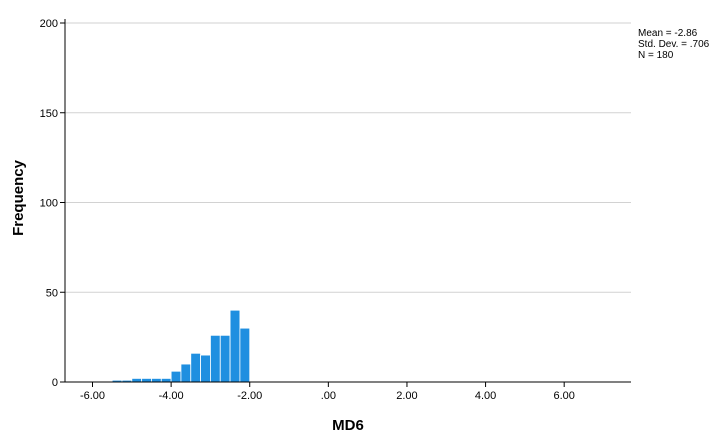  What do you see at coordinates (55, 383) in the screenshot?
I see `y-tick-label: 0` at bounding box center [55, 383].